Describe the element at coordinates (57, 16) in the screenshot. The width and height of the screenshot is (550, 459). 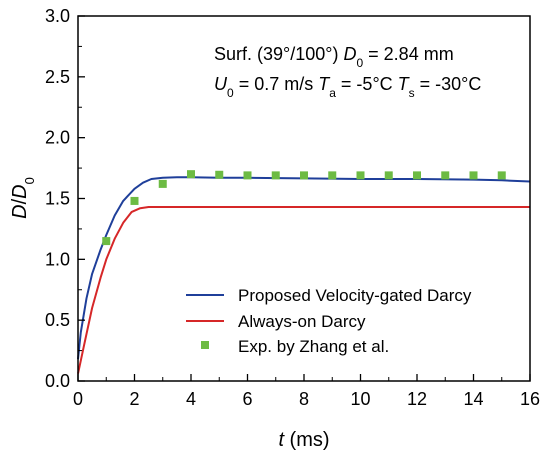
I see `y-tick-label: 3.0` at that location.